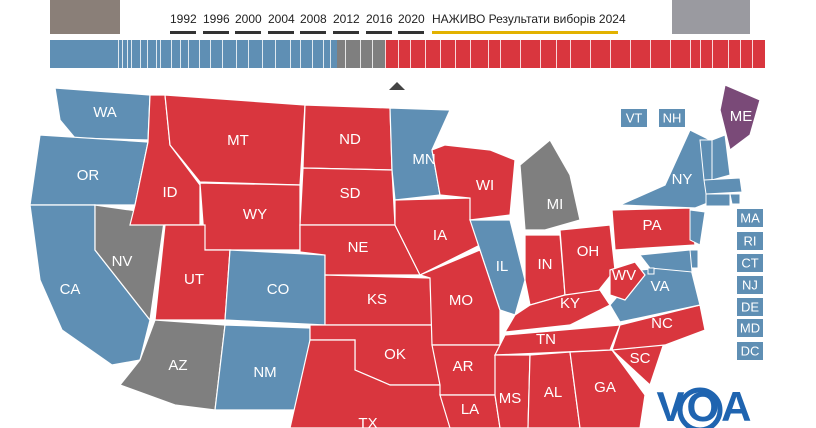 This screenshot has width=816, height=428. Describe the element at coordinates (660, 286) in the screenshot. I see `state-label: VA` at that location.